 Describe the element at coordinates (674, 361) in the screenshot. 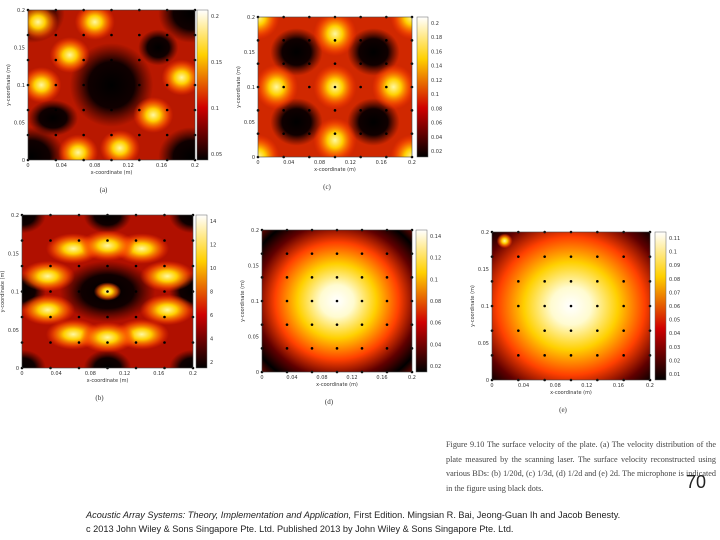

I see `colorbar-tick-label: 0.02` at that location.